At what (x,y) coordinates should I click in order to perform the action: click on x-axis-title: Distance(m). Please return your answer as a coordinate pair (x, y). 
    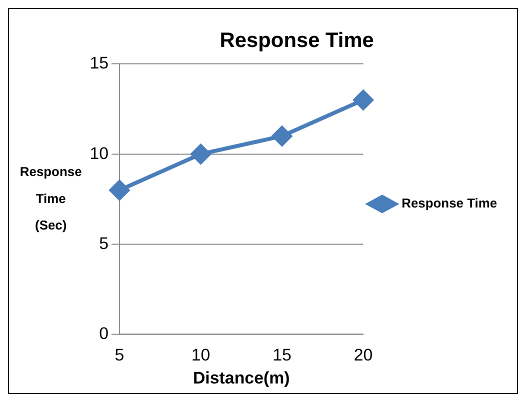
    Looking at the image, I should click on (241, 378).